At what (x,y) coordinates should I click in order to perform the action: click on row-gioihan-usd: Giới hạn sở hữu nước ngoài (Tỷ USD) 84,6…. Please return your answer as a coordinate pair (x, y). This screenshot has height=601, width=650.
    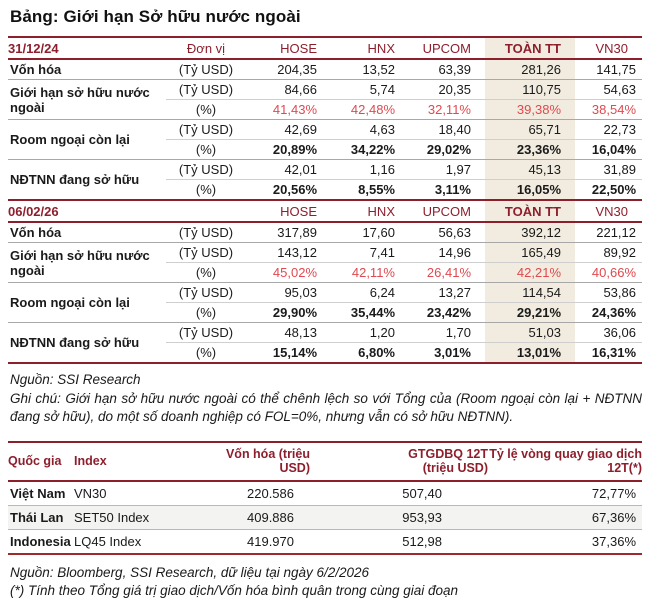
    Looking at the image, I should click on (325, 99).